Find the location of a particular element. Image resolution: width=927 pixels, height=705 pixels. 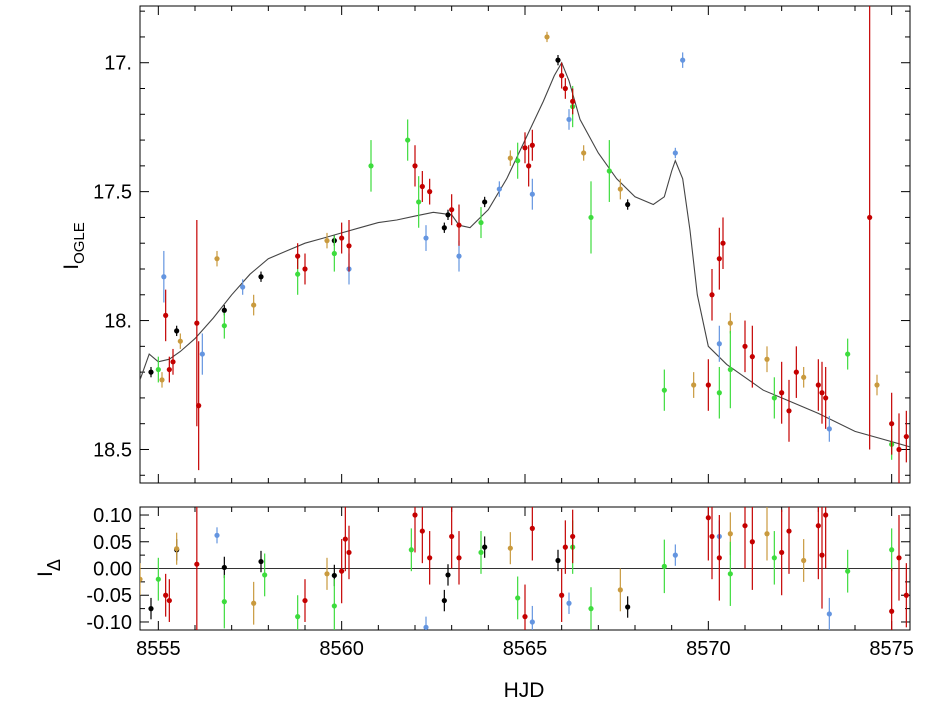

ytick-label: 0.00 is located at coordinates (112, 570).